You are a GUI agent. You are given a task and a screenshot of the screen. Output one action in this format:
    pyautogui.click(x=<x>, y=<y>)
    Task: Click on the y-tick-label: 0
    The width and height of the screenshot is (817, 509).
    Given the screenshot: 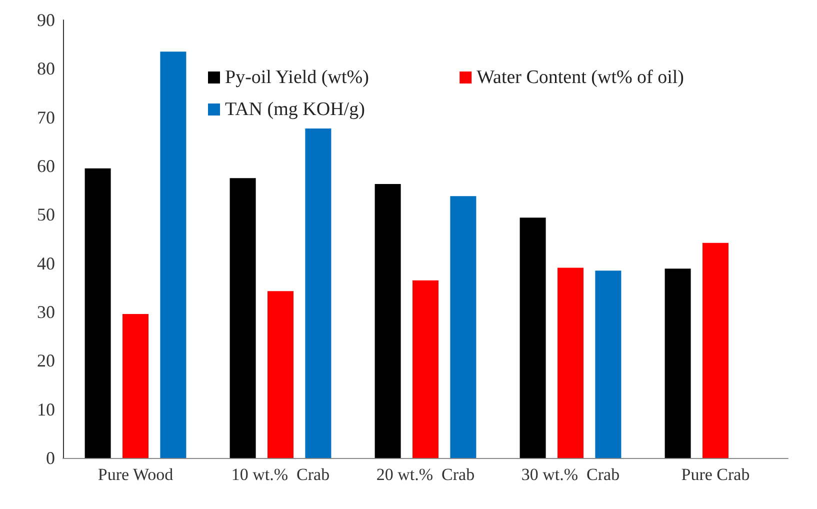 What is the action you would take?
    pyautogui.click(x=50, y=458)
    